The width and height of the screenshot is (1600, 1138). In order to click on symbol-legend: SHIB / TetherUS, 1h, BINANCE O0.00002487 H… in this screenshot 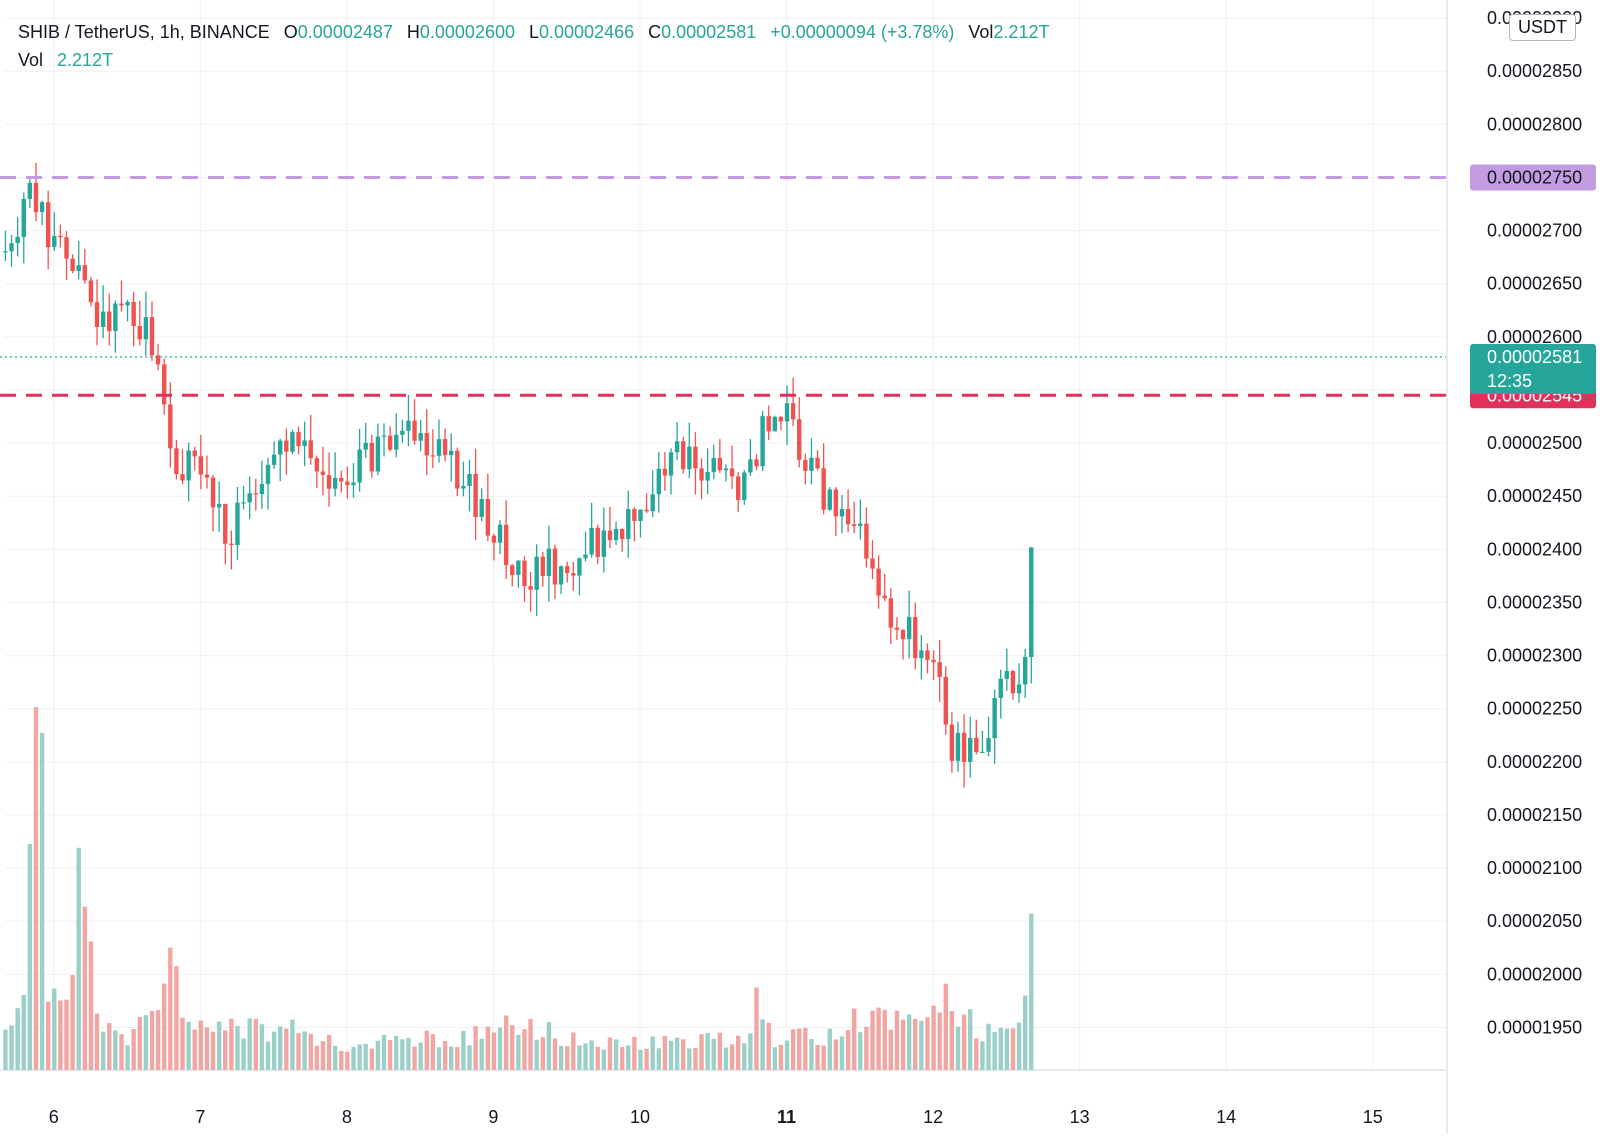, I will do `click(533, 46)`.